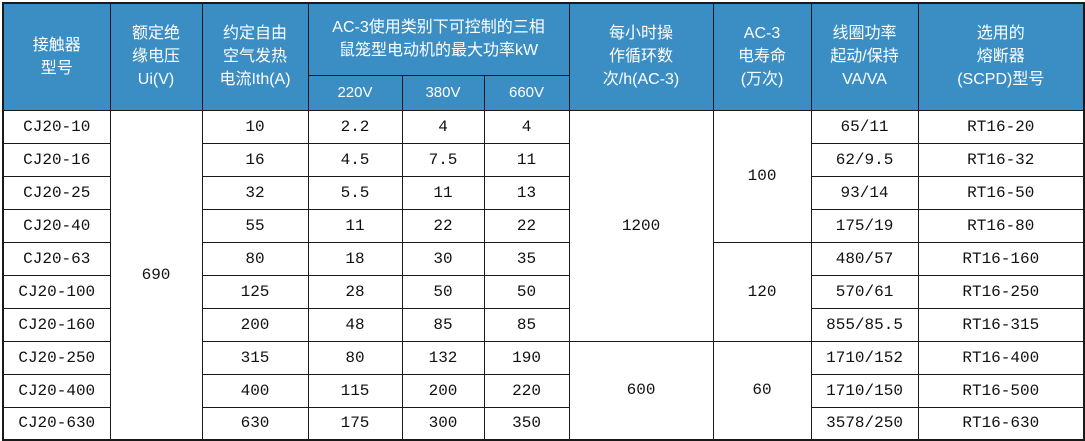 Image resolution: width=1085 pixels, height=441 pixels. I want to click on cell-life-120: 120, so click(762, 291).